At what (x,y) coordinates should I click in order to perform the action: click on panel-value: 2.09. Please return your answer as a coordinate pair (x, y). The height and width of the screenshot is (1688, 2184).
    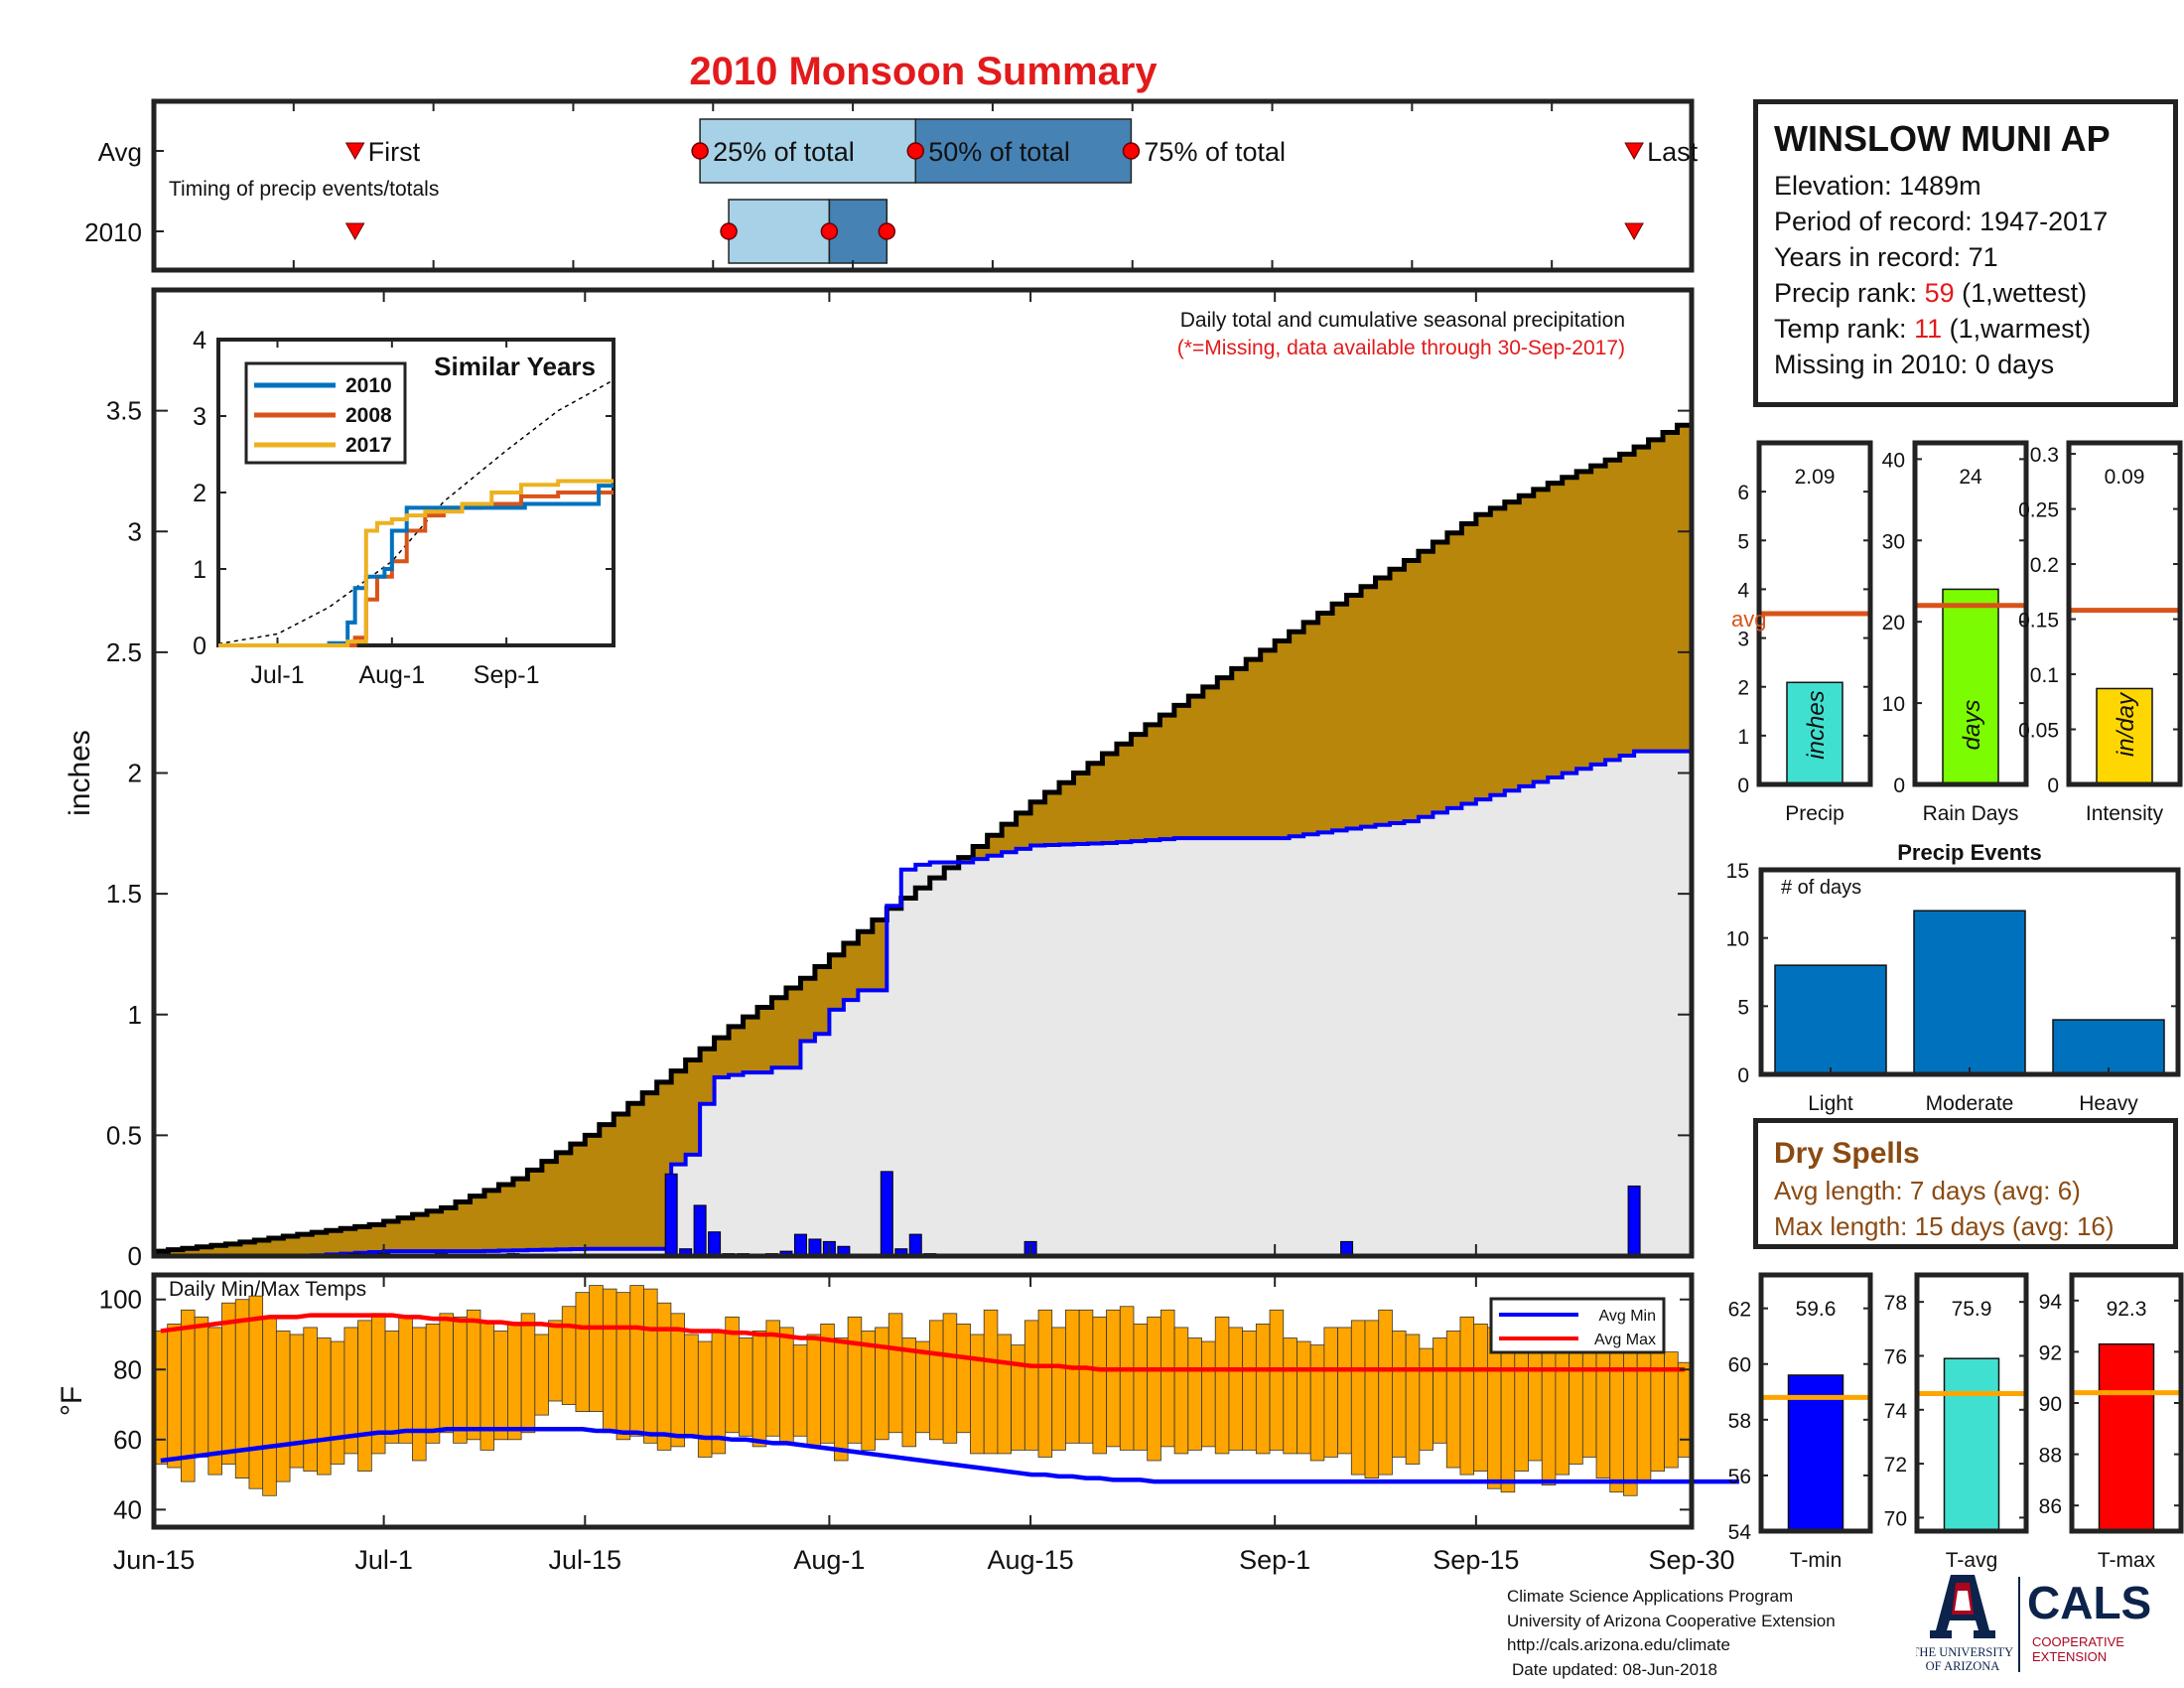
    Looking at the image, I should click on (1815, 477).